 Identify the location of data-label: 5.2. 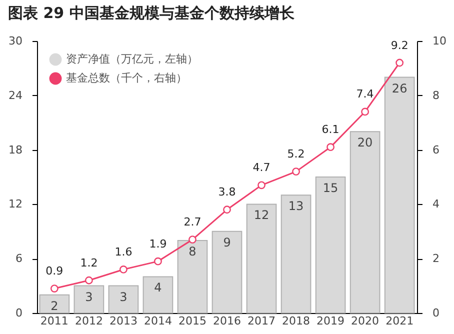
(296, 154).